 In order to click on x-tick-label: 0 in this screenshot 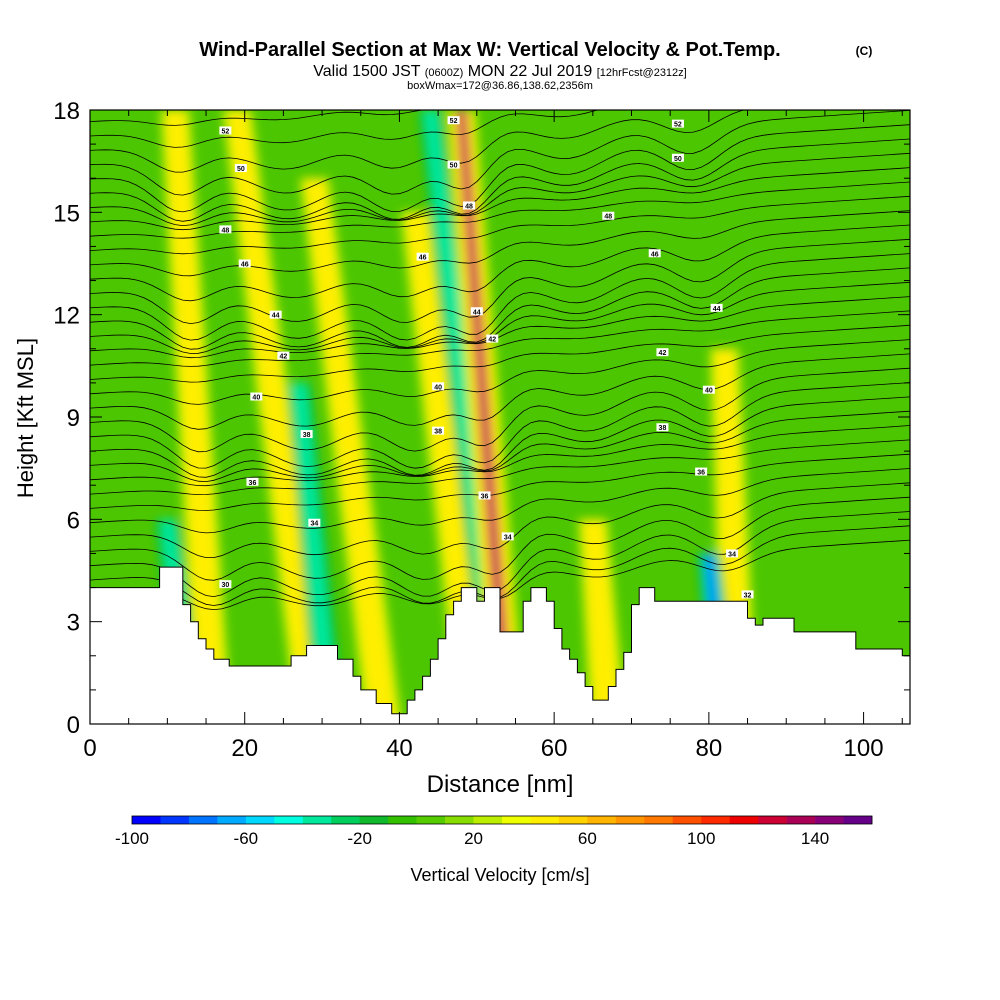, I will do `click(89, 748)`.